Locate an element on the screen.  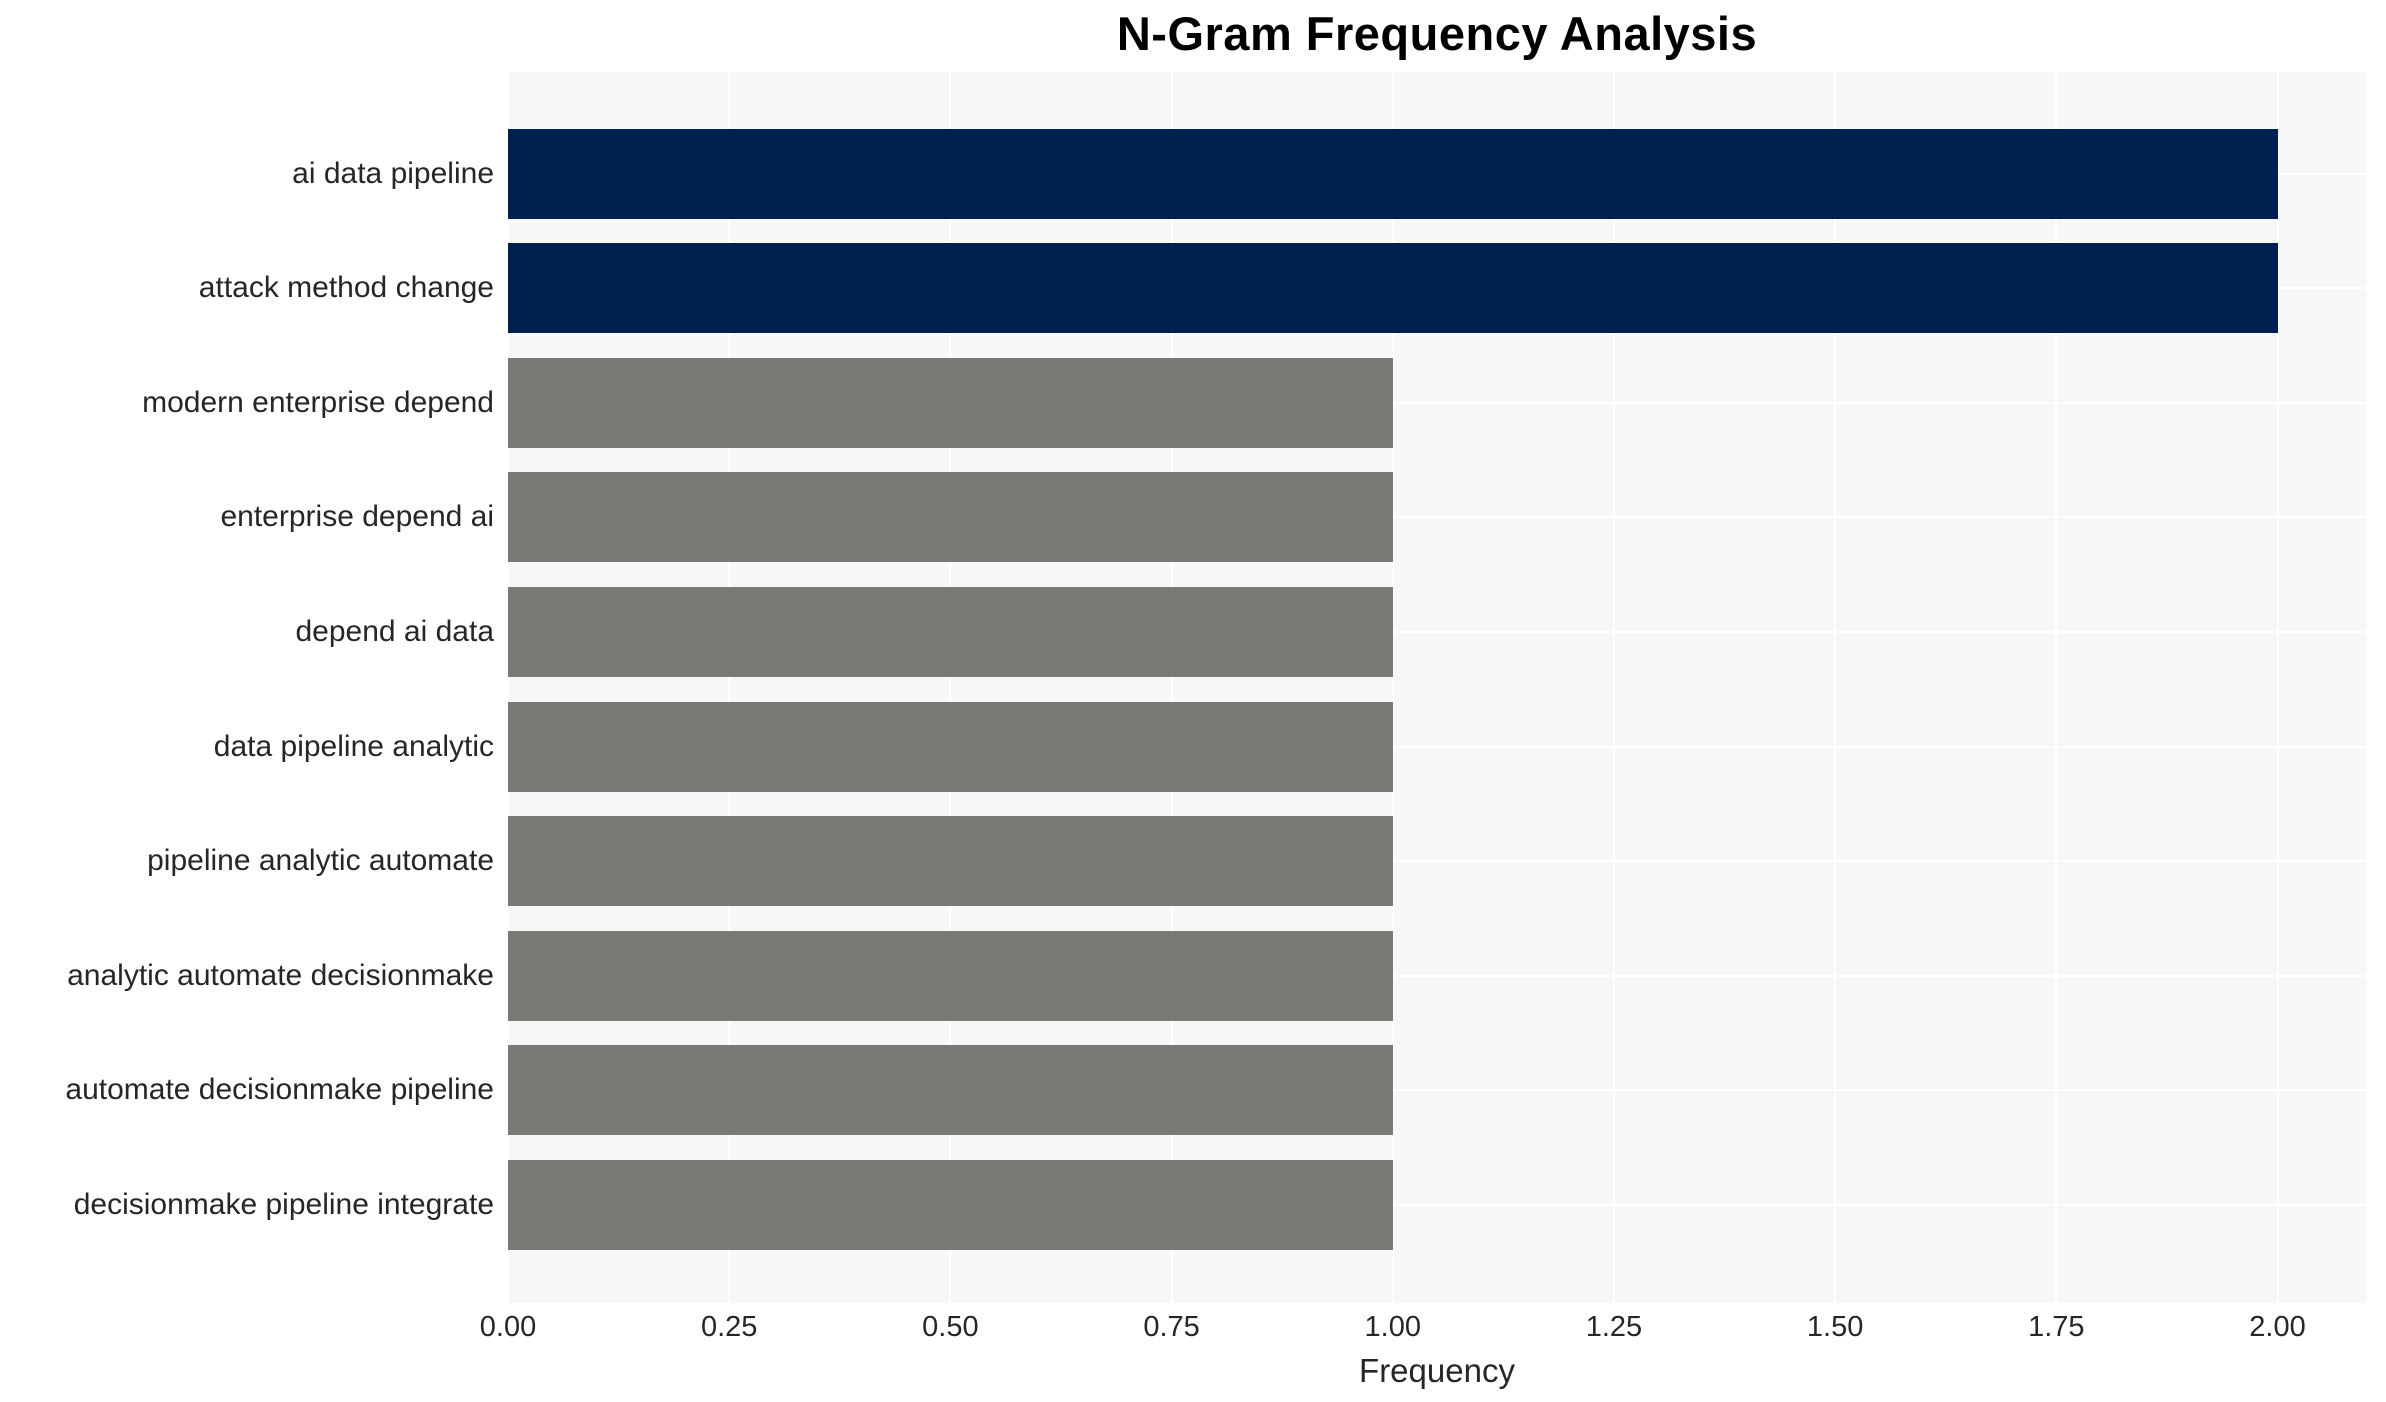
x-tick-label: 1.00 is located at coordinates (1392, 1327).